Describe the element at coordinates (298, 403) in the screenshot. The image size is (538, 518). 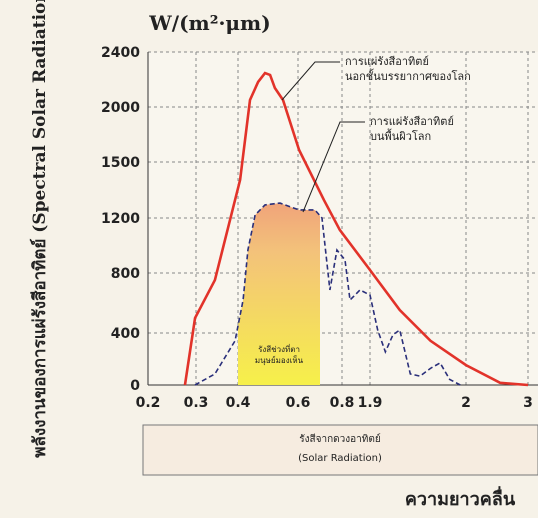
I see `x-tick-label: 0.6` at that location.